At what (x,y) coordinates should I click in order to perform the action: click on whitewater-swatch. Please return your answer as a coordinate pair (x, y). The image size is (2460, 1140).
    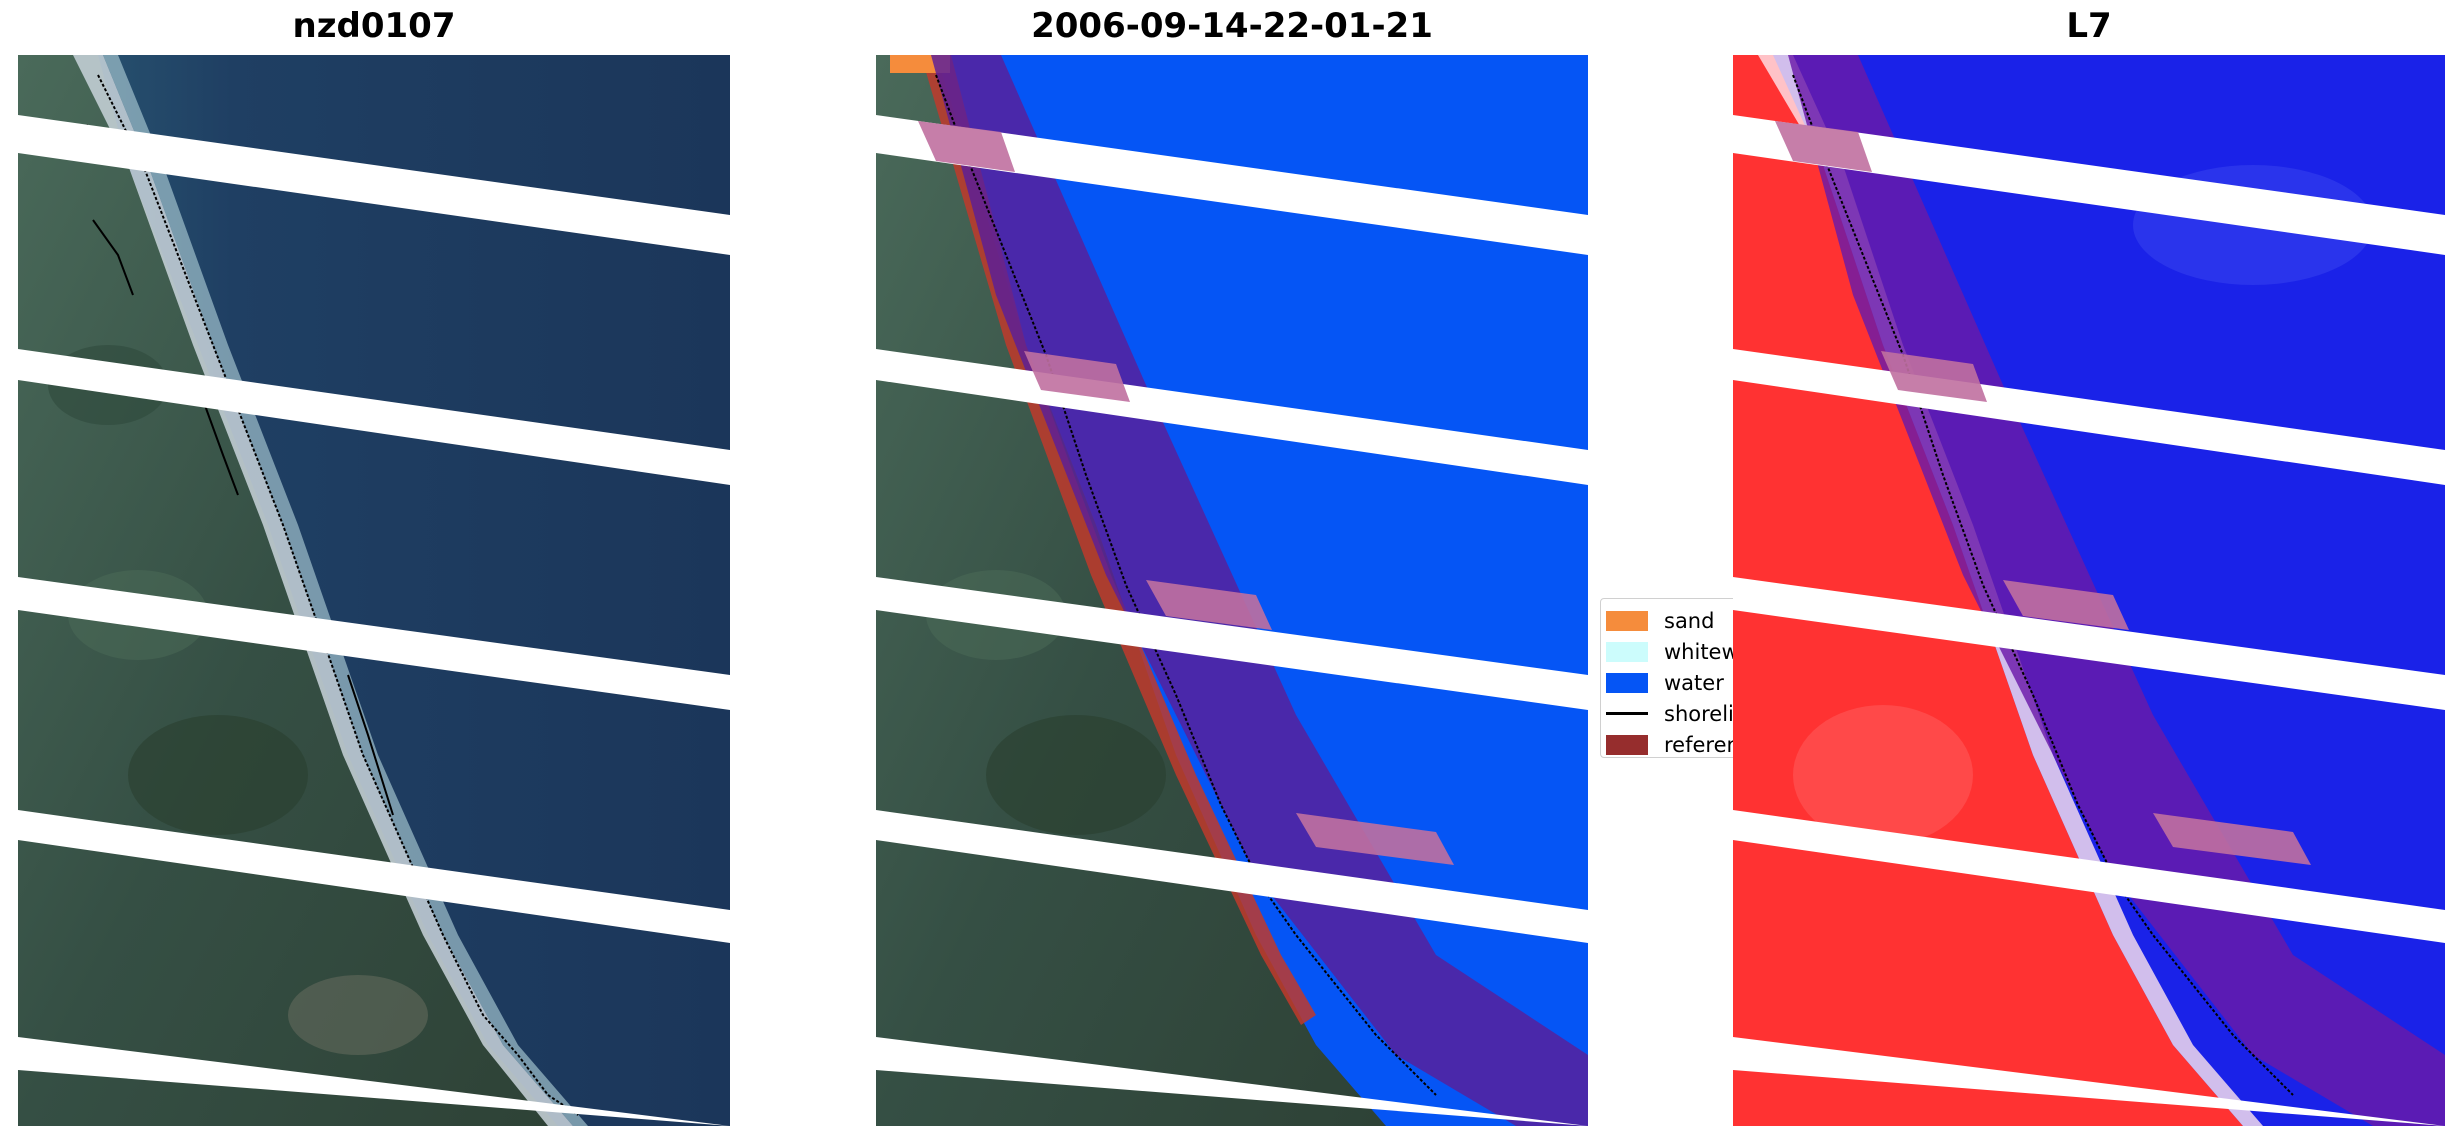
    Looking at the image, I should click on (1627, 651).